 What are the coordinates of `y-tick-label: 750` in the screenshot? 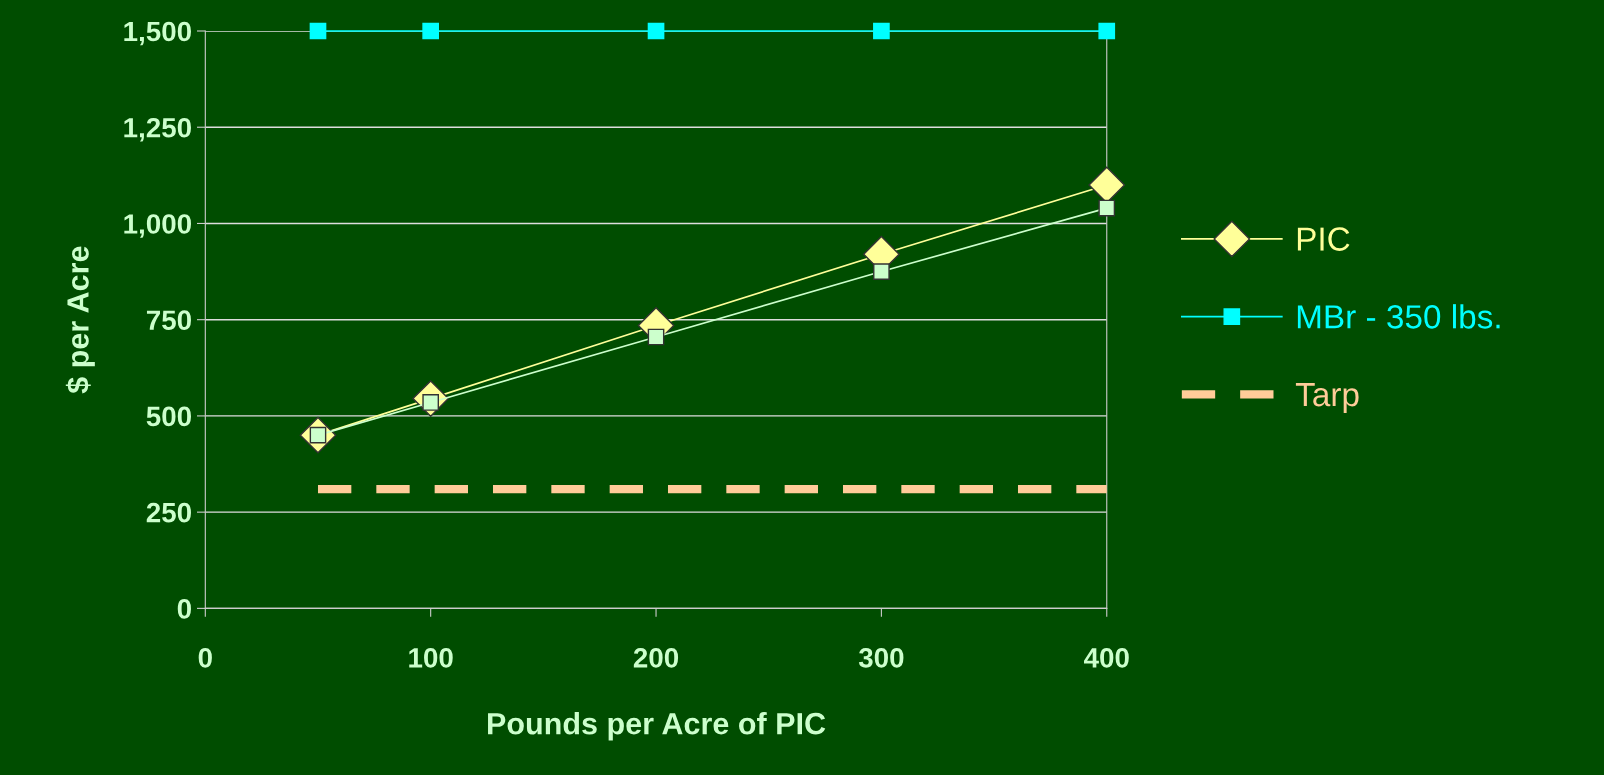 It's located at (168, 320).